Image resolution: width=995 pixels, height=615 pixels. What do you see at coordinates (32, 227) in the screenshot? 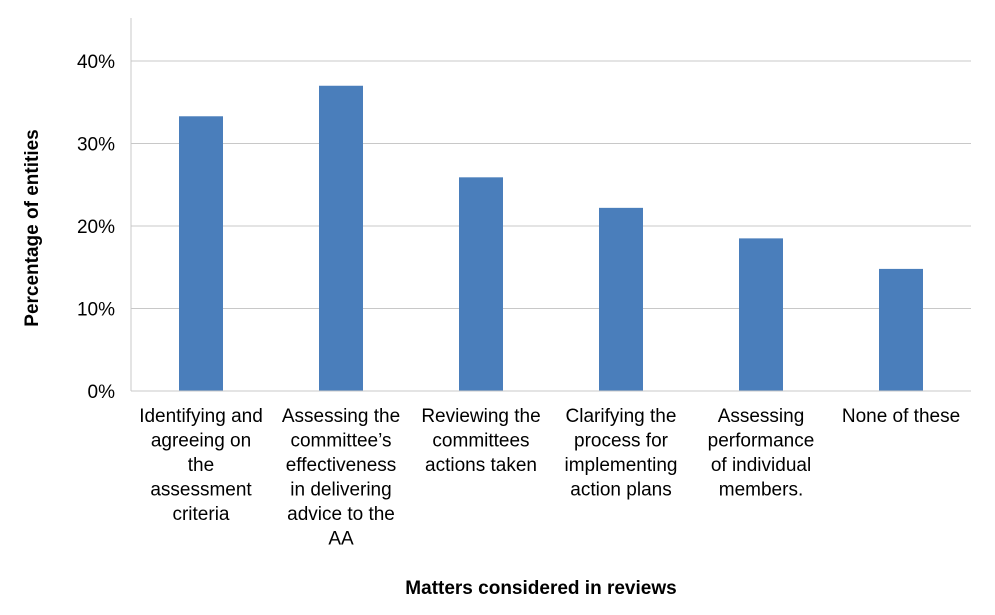
I see `y-axis-title: Percentage of entities` at bounding box center [32, 227].